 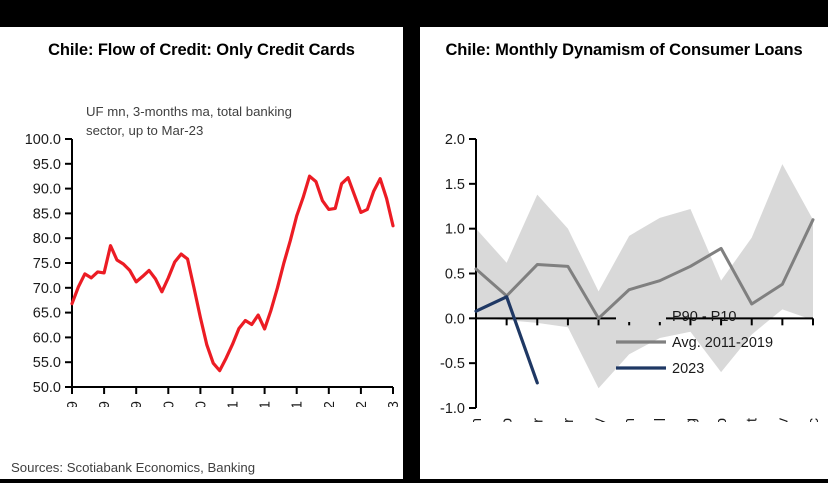 I want to click on right-x-tick-label: Nov, so click(x=783, y=419).